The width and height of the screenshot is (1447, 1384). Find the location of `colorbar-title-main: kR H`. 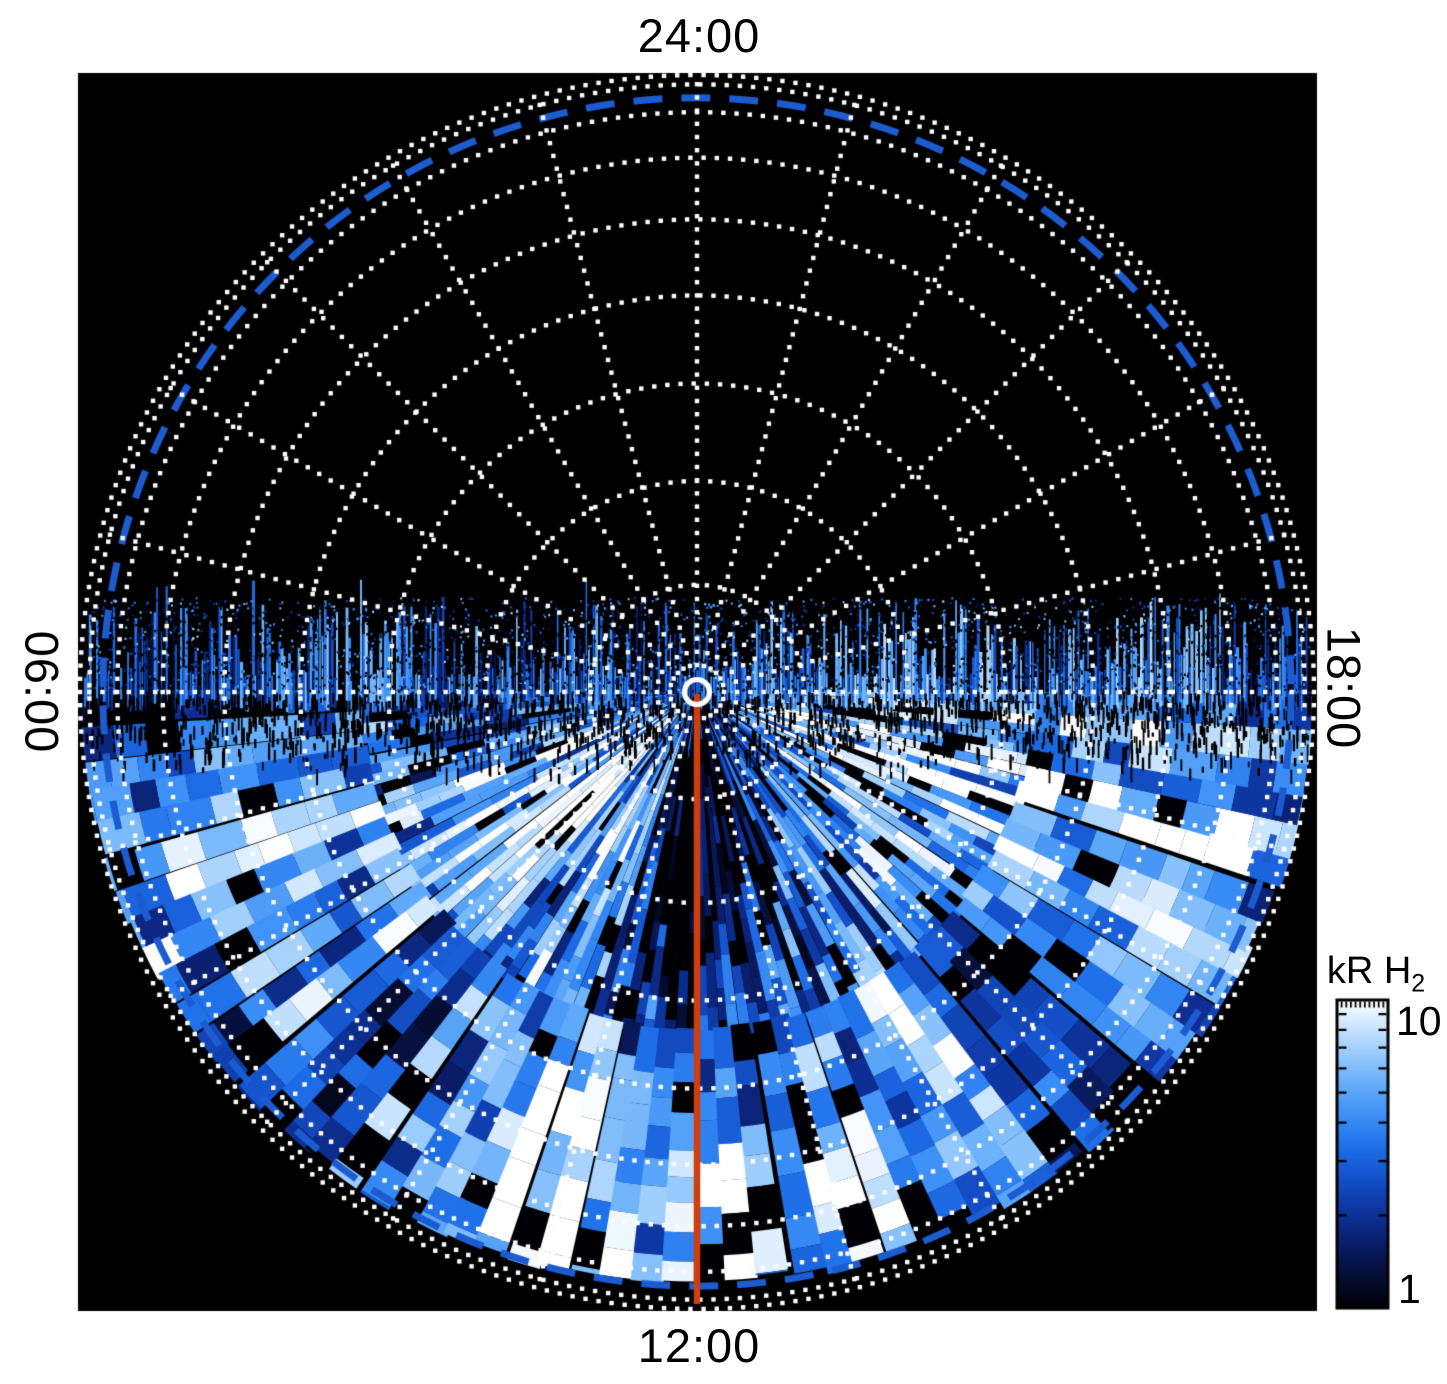

colorbar-title-main: kR H is located at coordinates (1369, 971).